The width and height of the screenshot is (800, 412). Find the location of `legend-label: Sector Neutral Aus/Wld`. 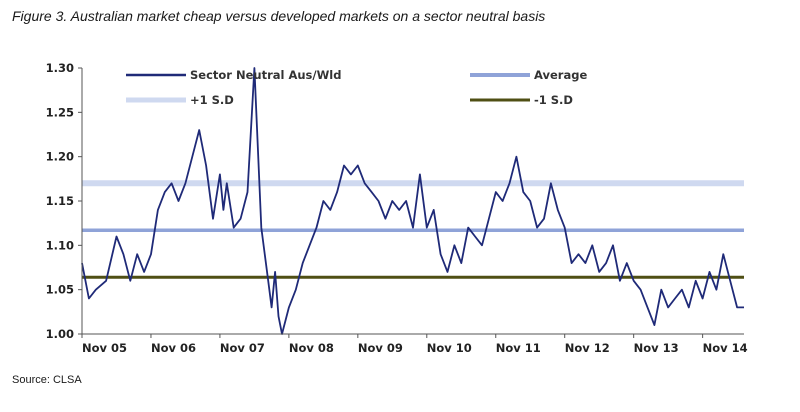

legend-label: Sector Neutral Aus/Wld is located at coordinates (265, 75).